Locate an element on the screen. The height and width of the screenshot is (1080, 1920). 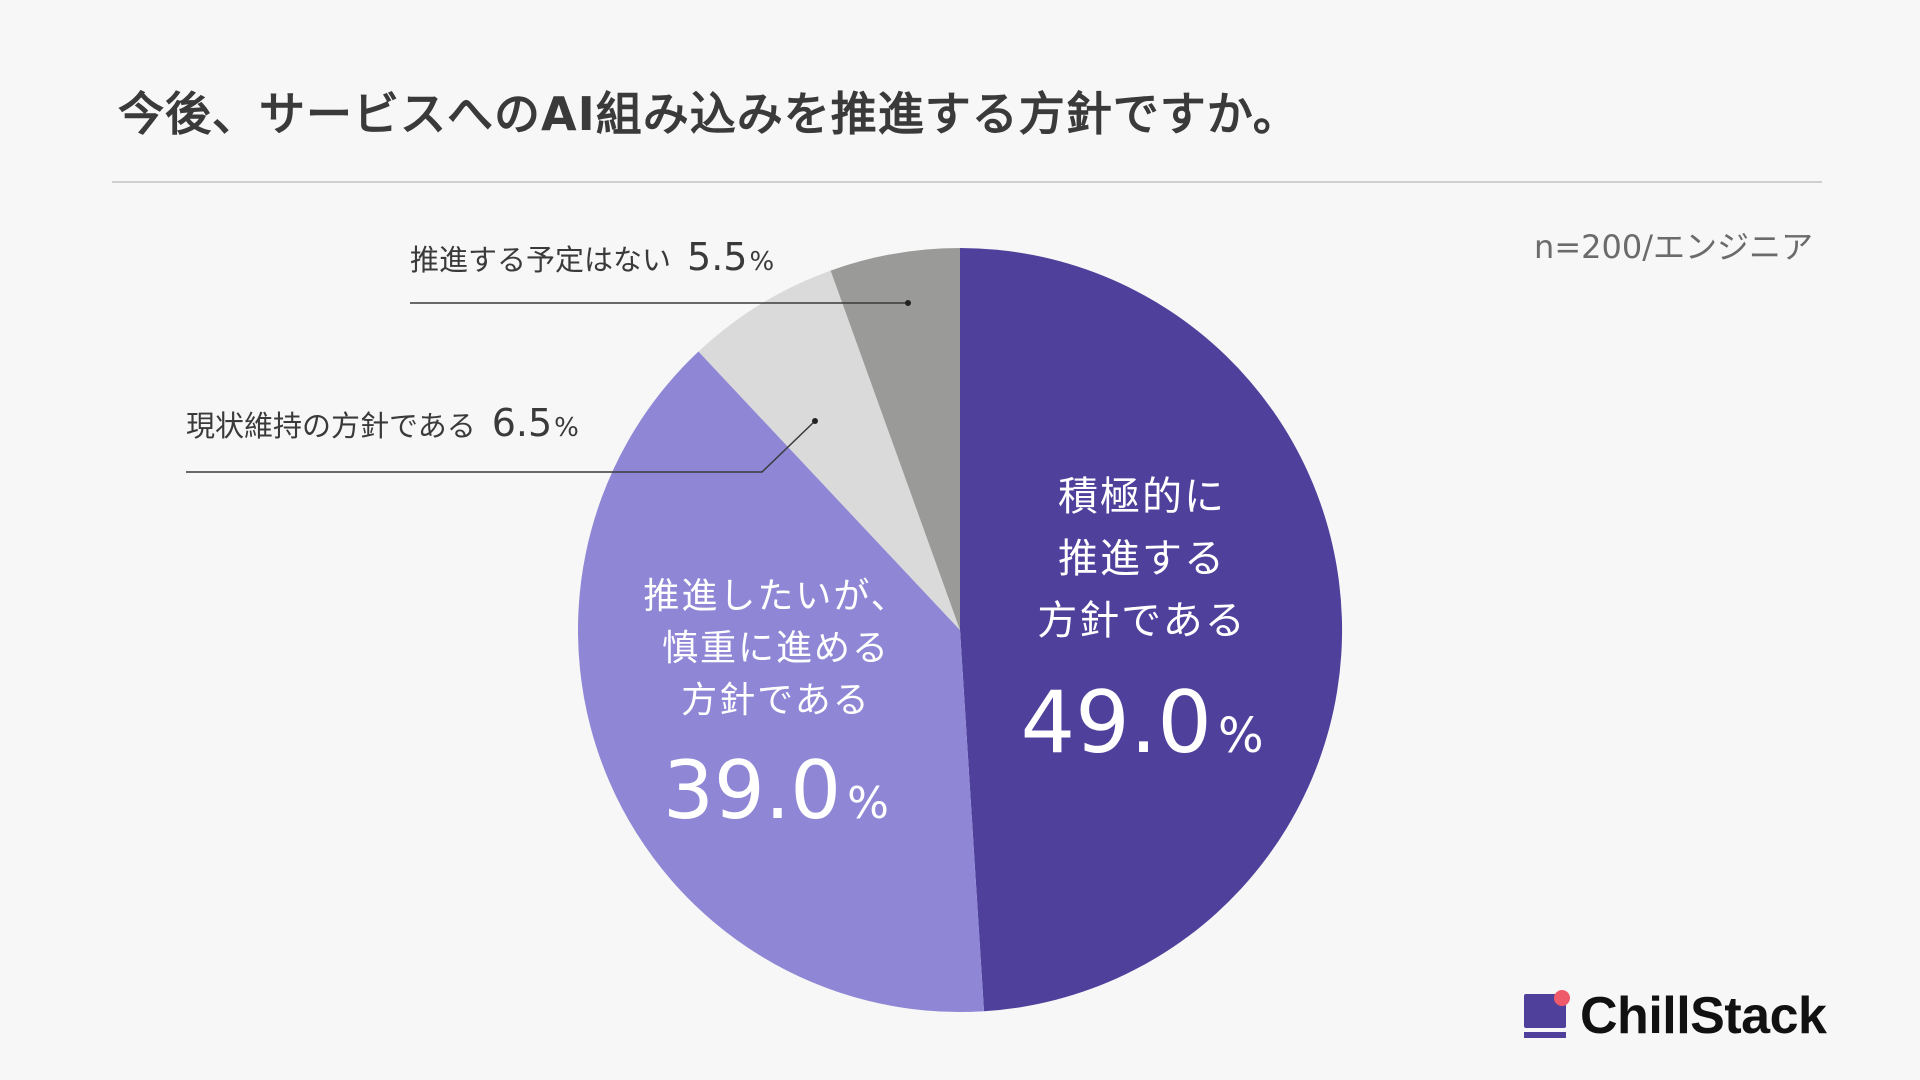
slice-1-label-line-1: 積極的に is located at coordinates (1142, 497).